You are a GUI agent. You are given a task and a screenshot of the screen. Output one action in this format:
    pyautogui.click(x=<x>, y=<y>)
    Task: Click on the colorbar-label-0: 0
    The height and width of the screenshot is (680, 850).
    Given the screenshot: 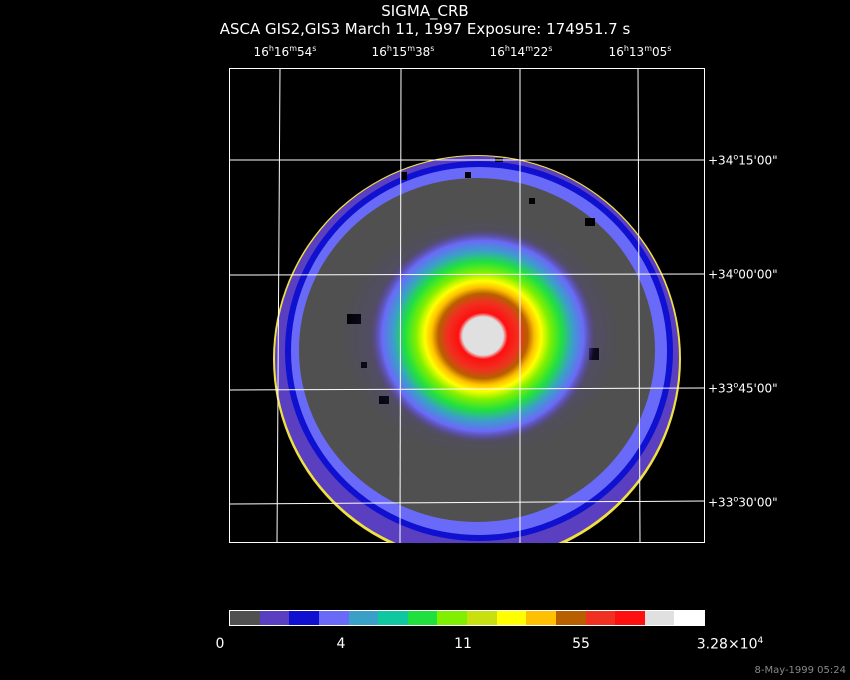 What is the action you would take?
    pyautogui.click(x=220, y=644)
    